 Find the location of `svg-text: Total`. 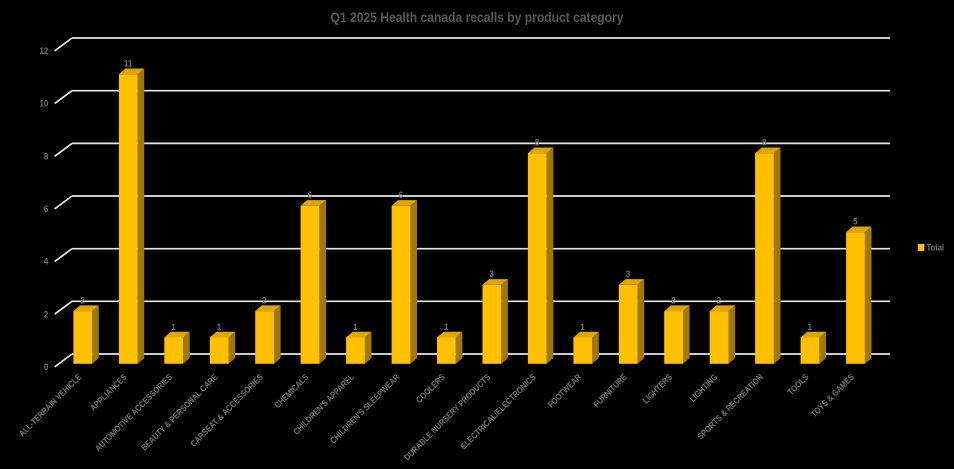

svg-text: Total is located at coordinates (936, 247).